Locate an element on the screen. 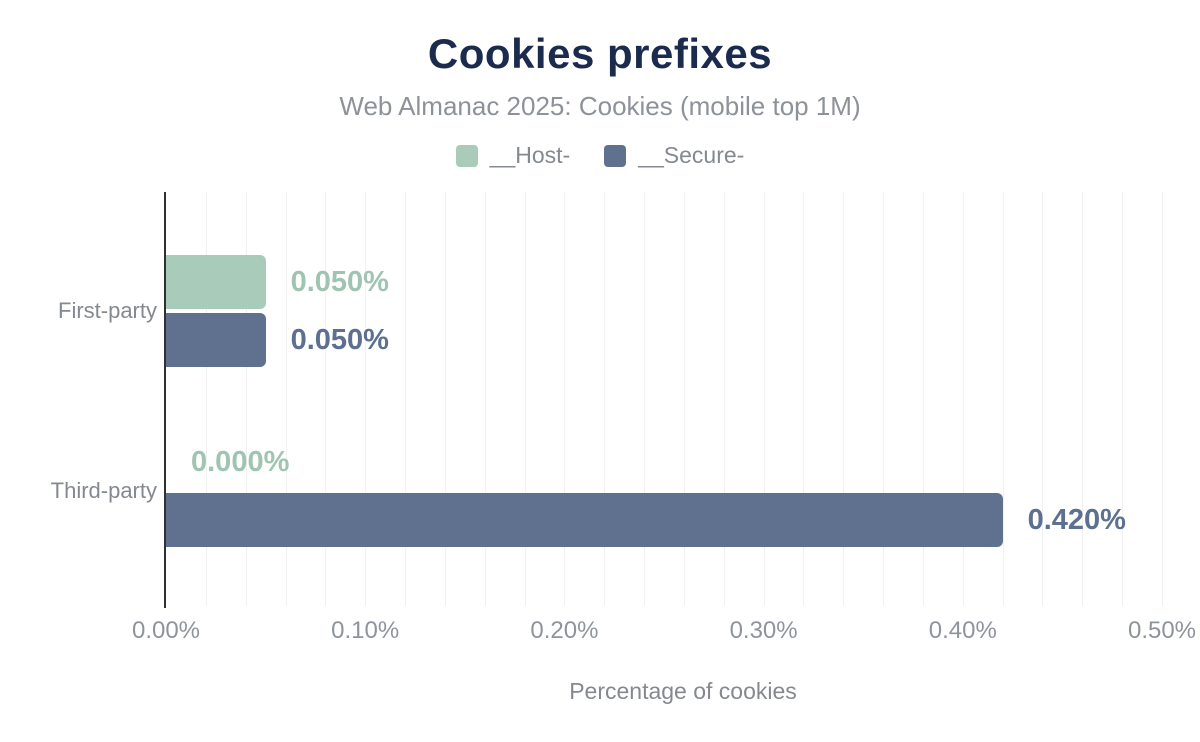 This screenshot has height=742, width=1200. legend-label: __Secure- is located at coordinates (691, 155).